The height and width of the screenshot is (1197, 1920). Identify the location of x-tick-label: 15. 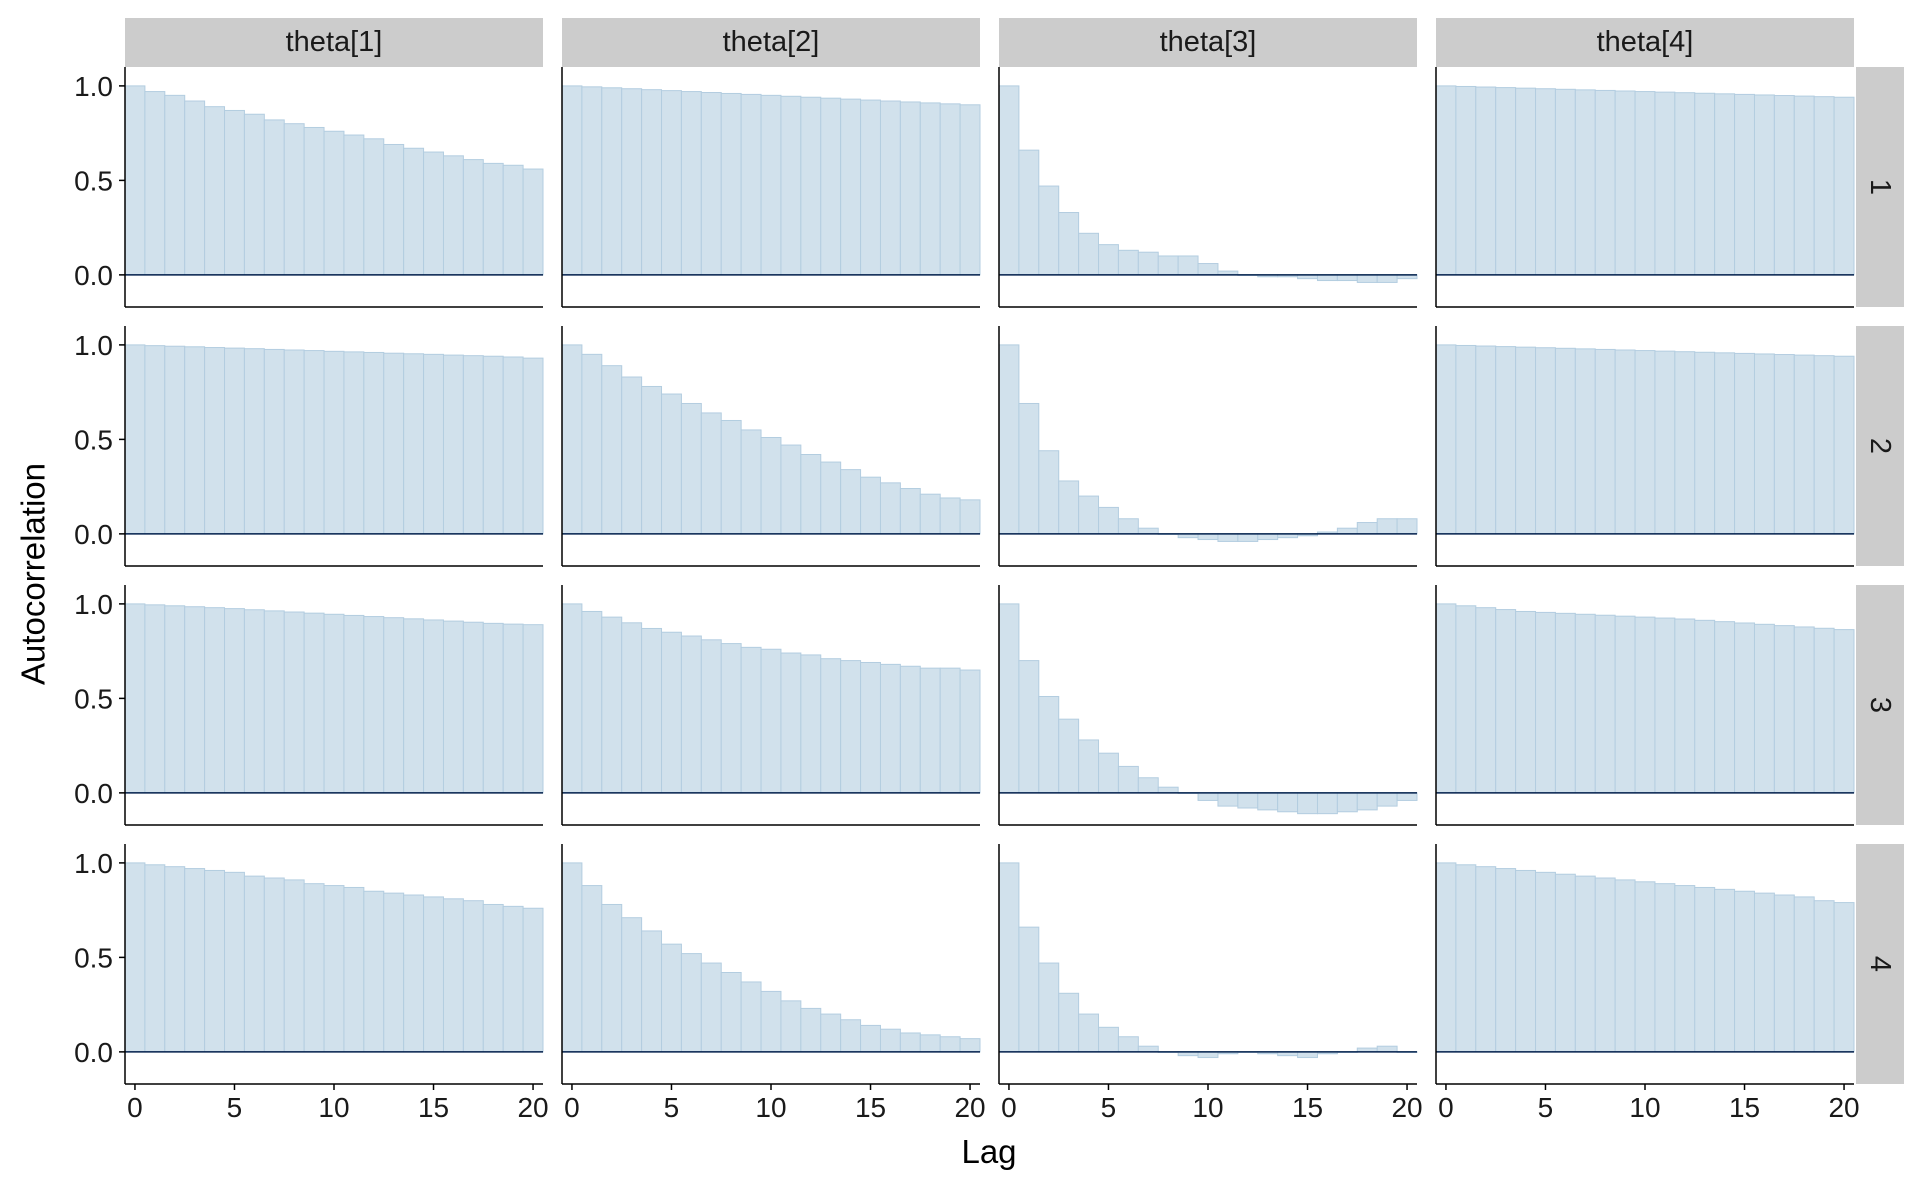
(1307, 1107).